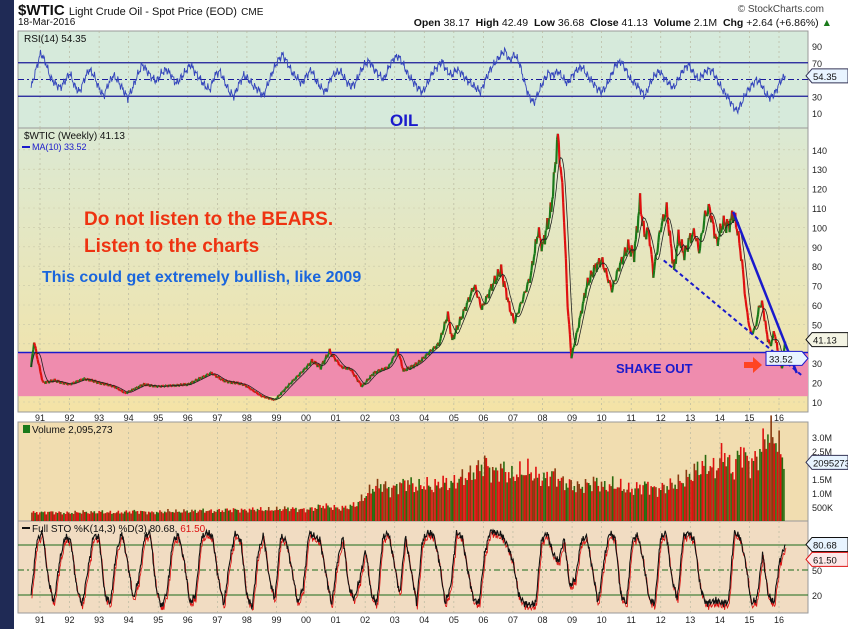 Image resolution: width=848 pixels, height=629 pixels. Describe the element at coordinates (822, 438) in the screenshot. I see `volume-tick-label: 3.0M` at that location.